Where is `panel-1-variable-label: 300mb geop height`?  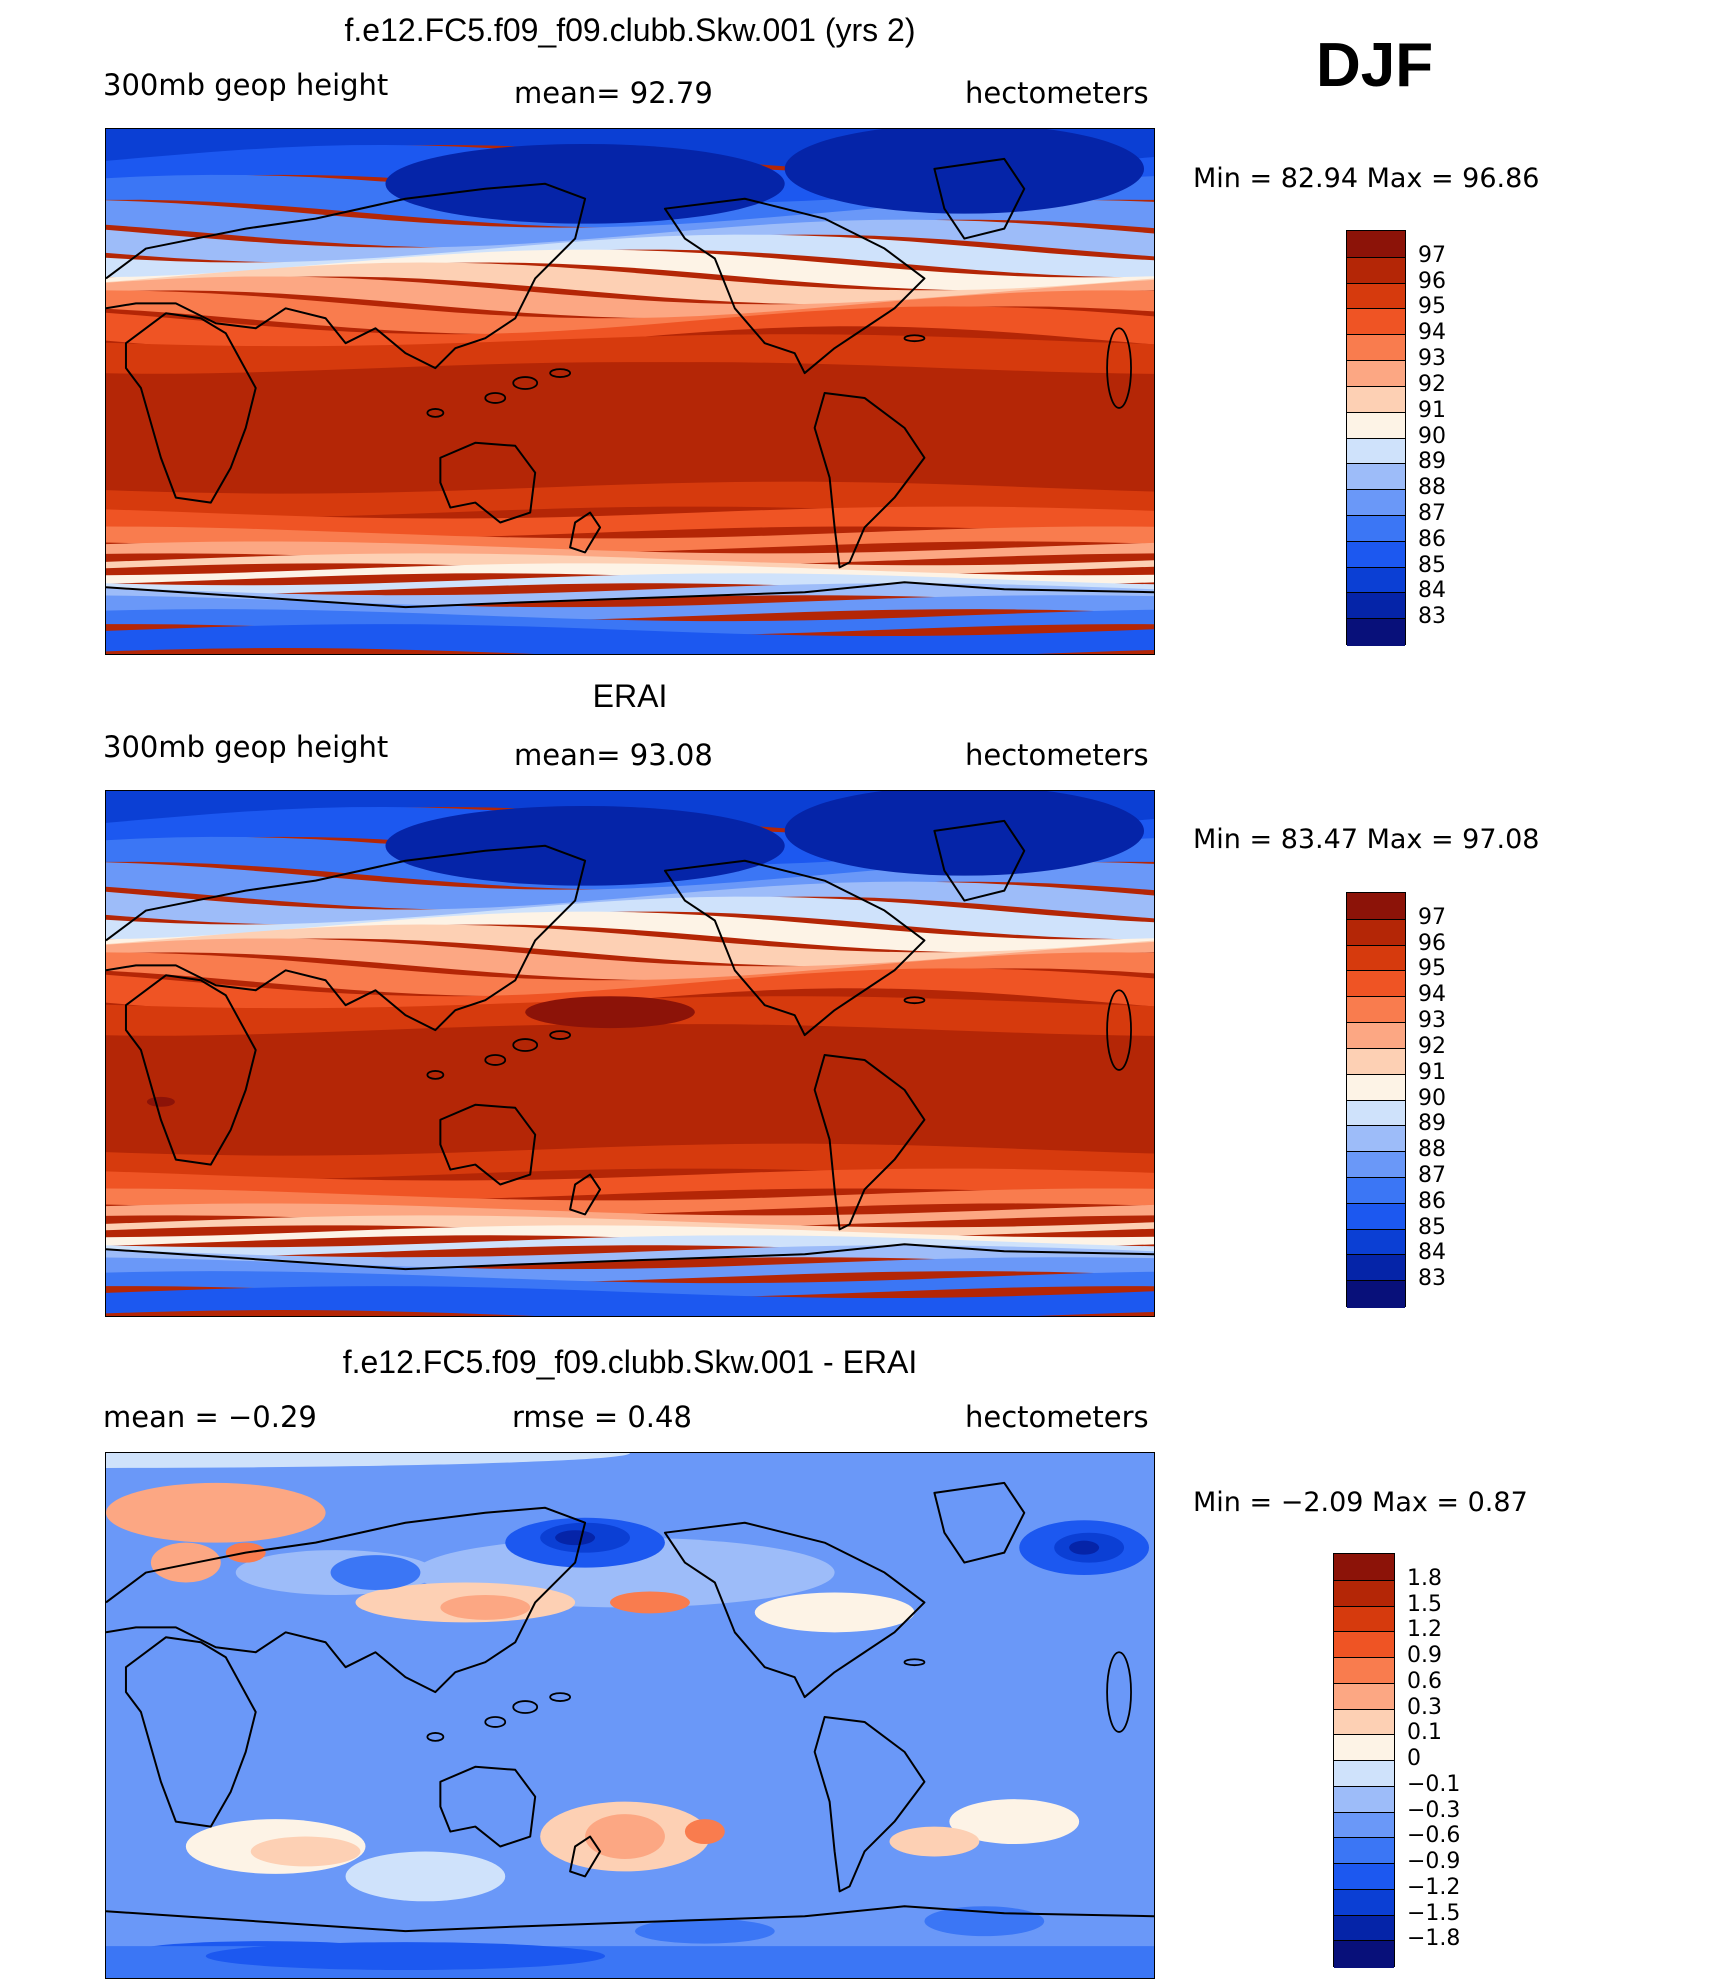 panel-1-variable-label: 300mb geop height is located at coordinates (246, 85).